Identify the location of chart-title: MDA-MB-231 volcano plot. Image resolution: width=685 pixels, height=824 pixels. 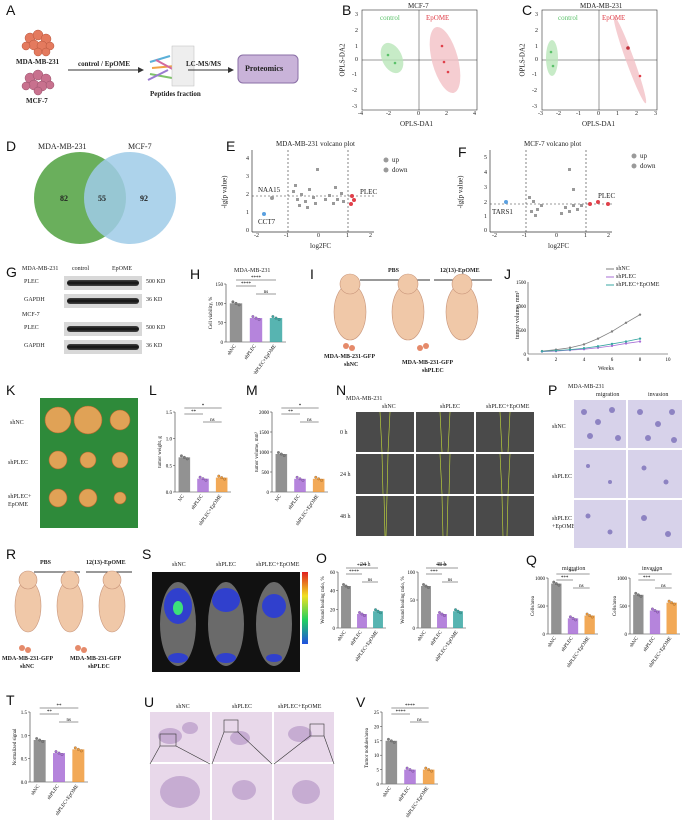
(315, 144).